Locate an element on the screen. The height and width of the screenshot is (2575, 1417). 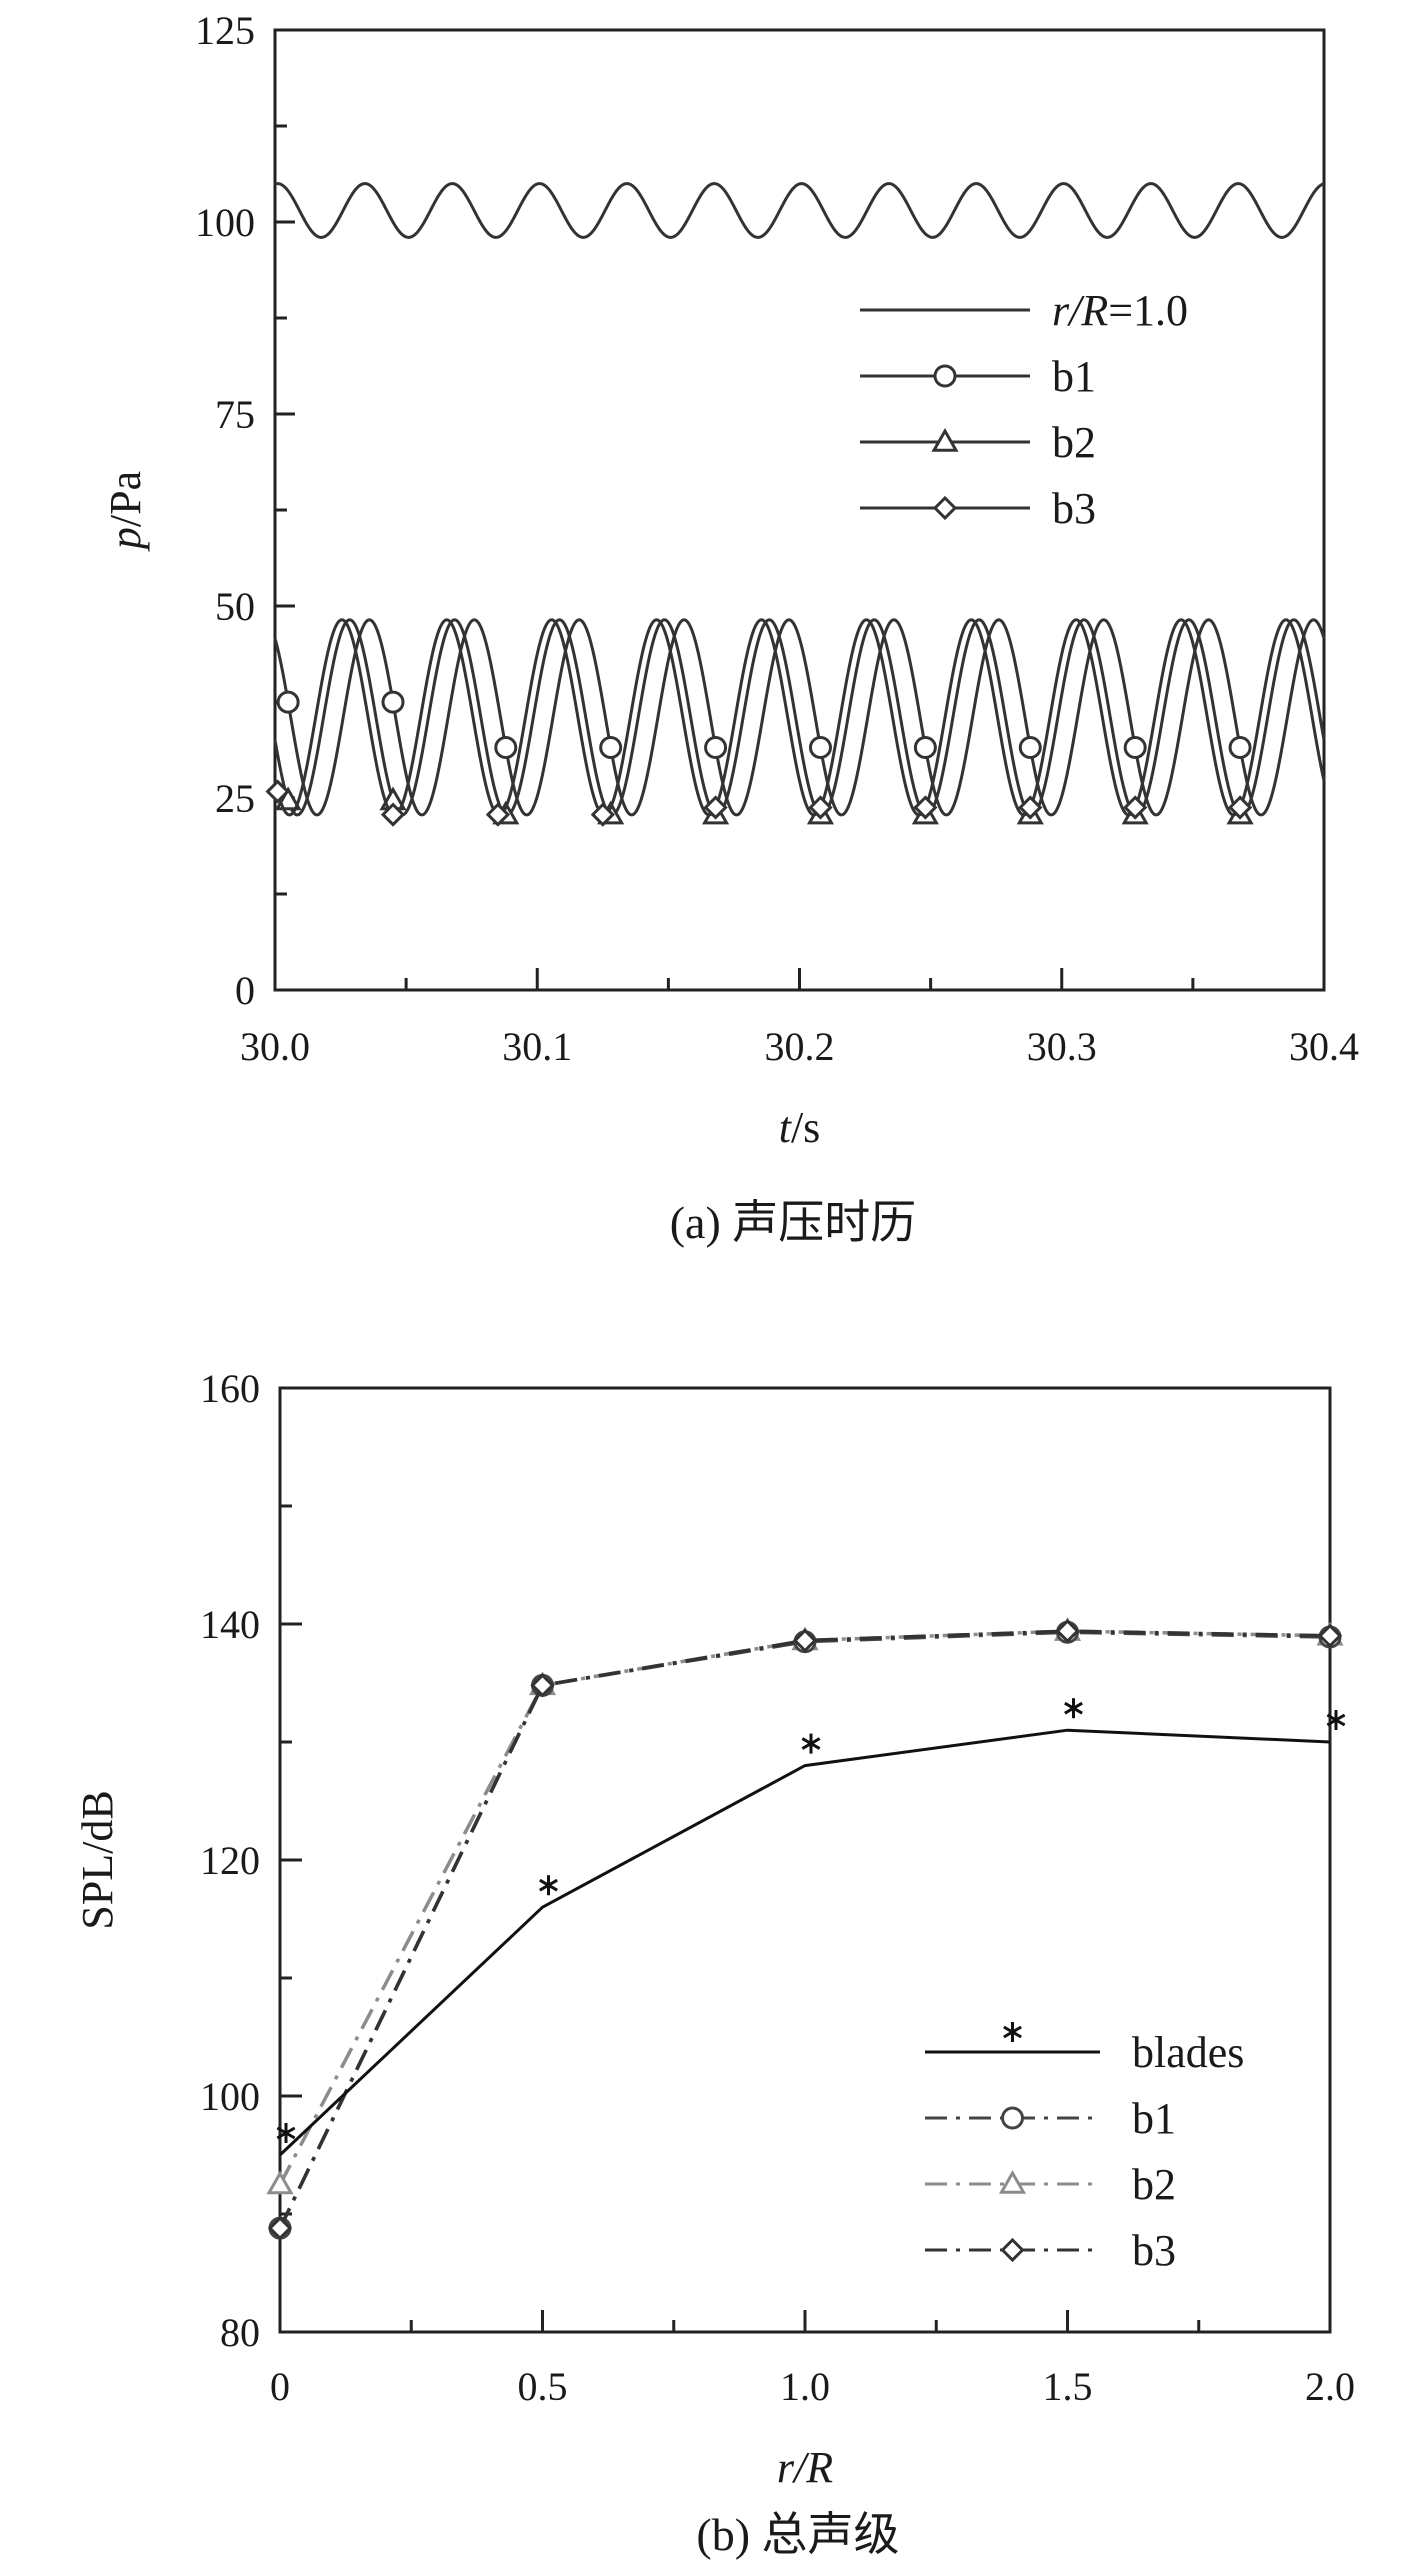
x-tick-label: 30.2 is located at coordinates (800, 1046).